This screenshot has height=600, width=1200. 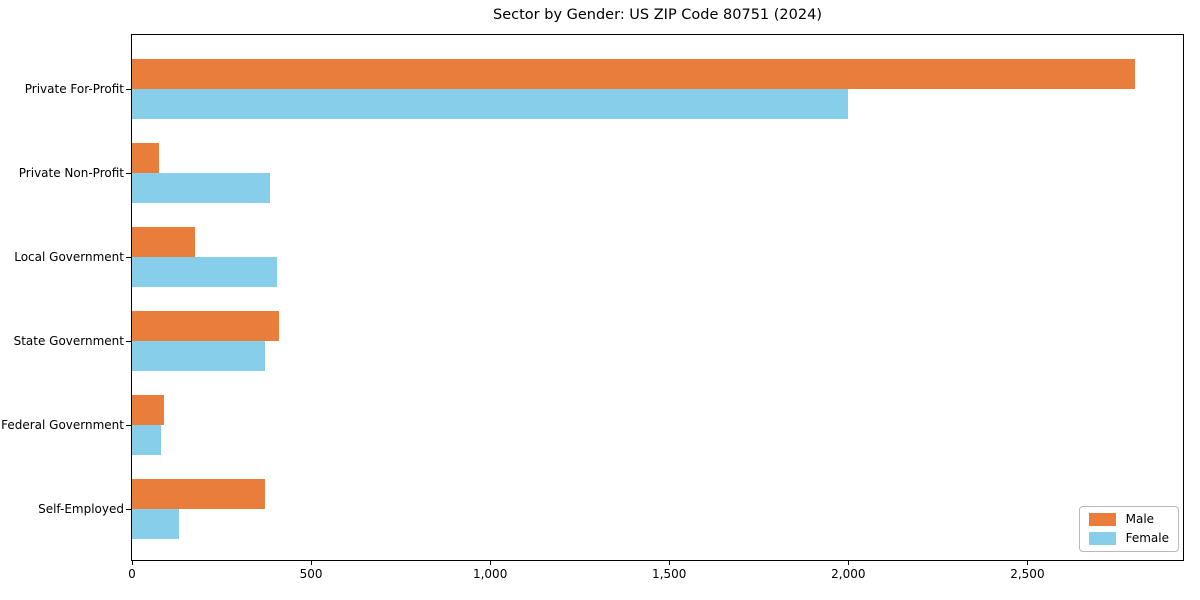 What do you see at coordinates (69, 257) in the screenshot?
I see `y-tick-label-local-government: Local Government` at bounding box center [69, 257].